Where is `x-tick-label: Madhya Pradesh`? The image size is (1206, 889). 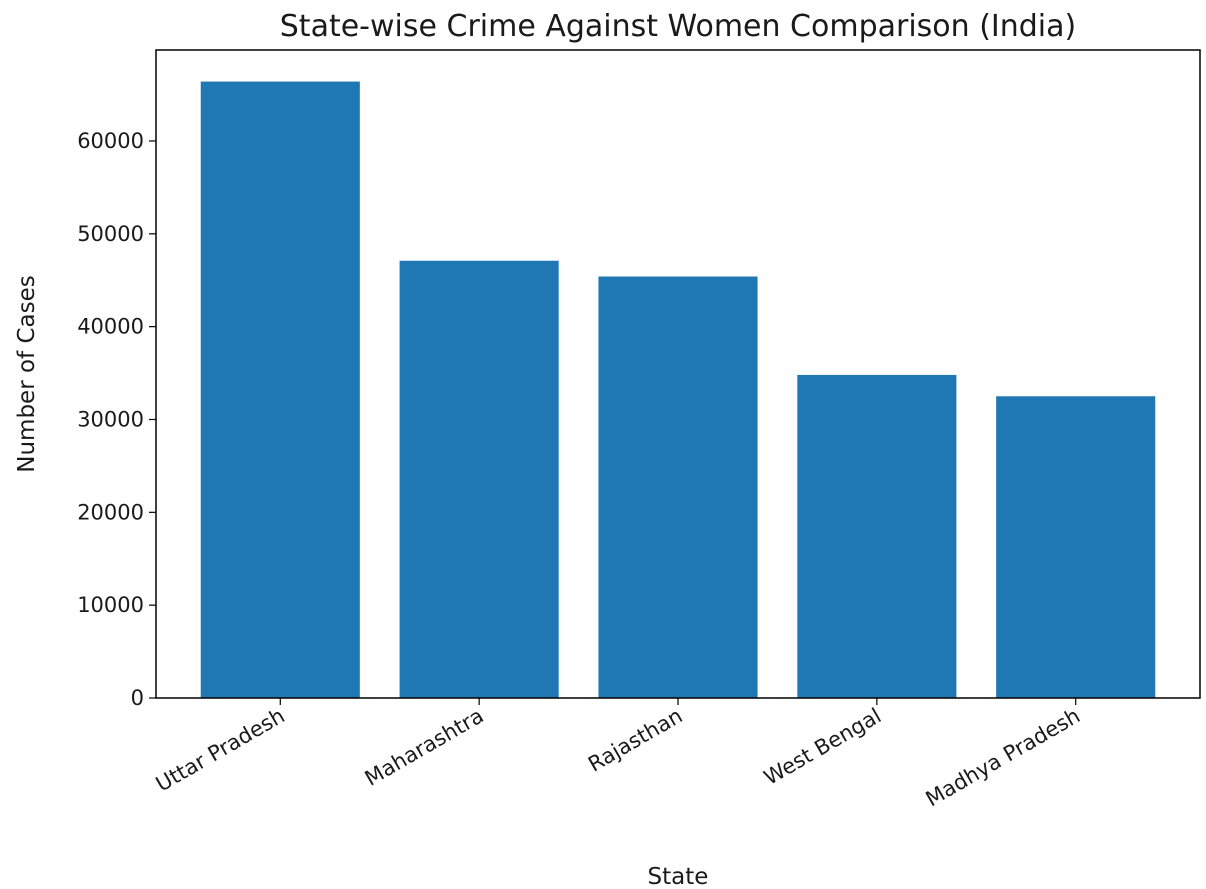
x-tick-label: Madhya Pradesh is located at coordinates (1003, 758).